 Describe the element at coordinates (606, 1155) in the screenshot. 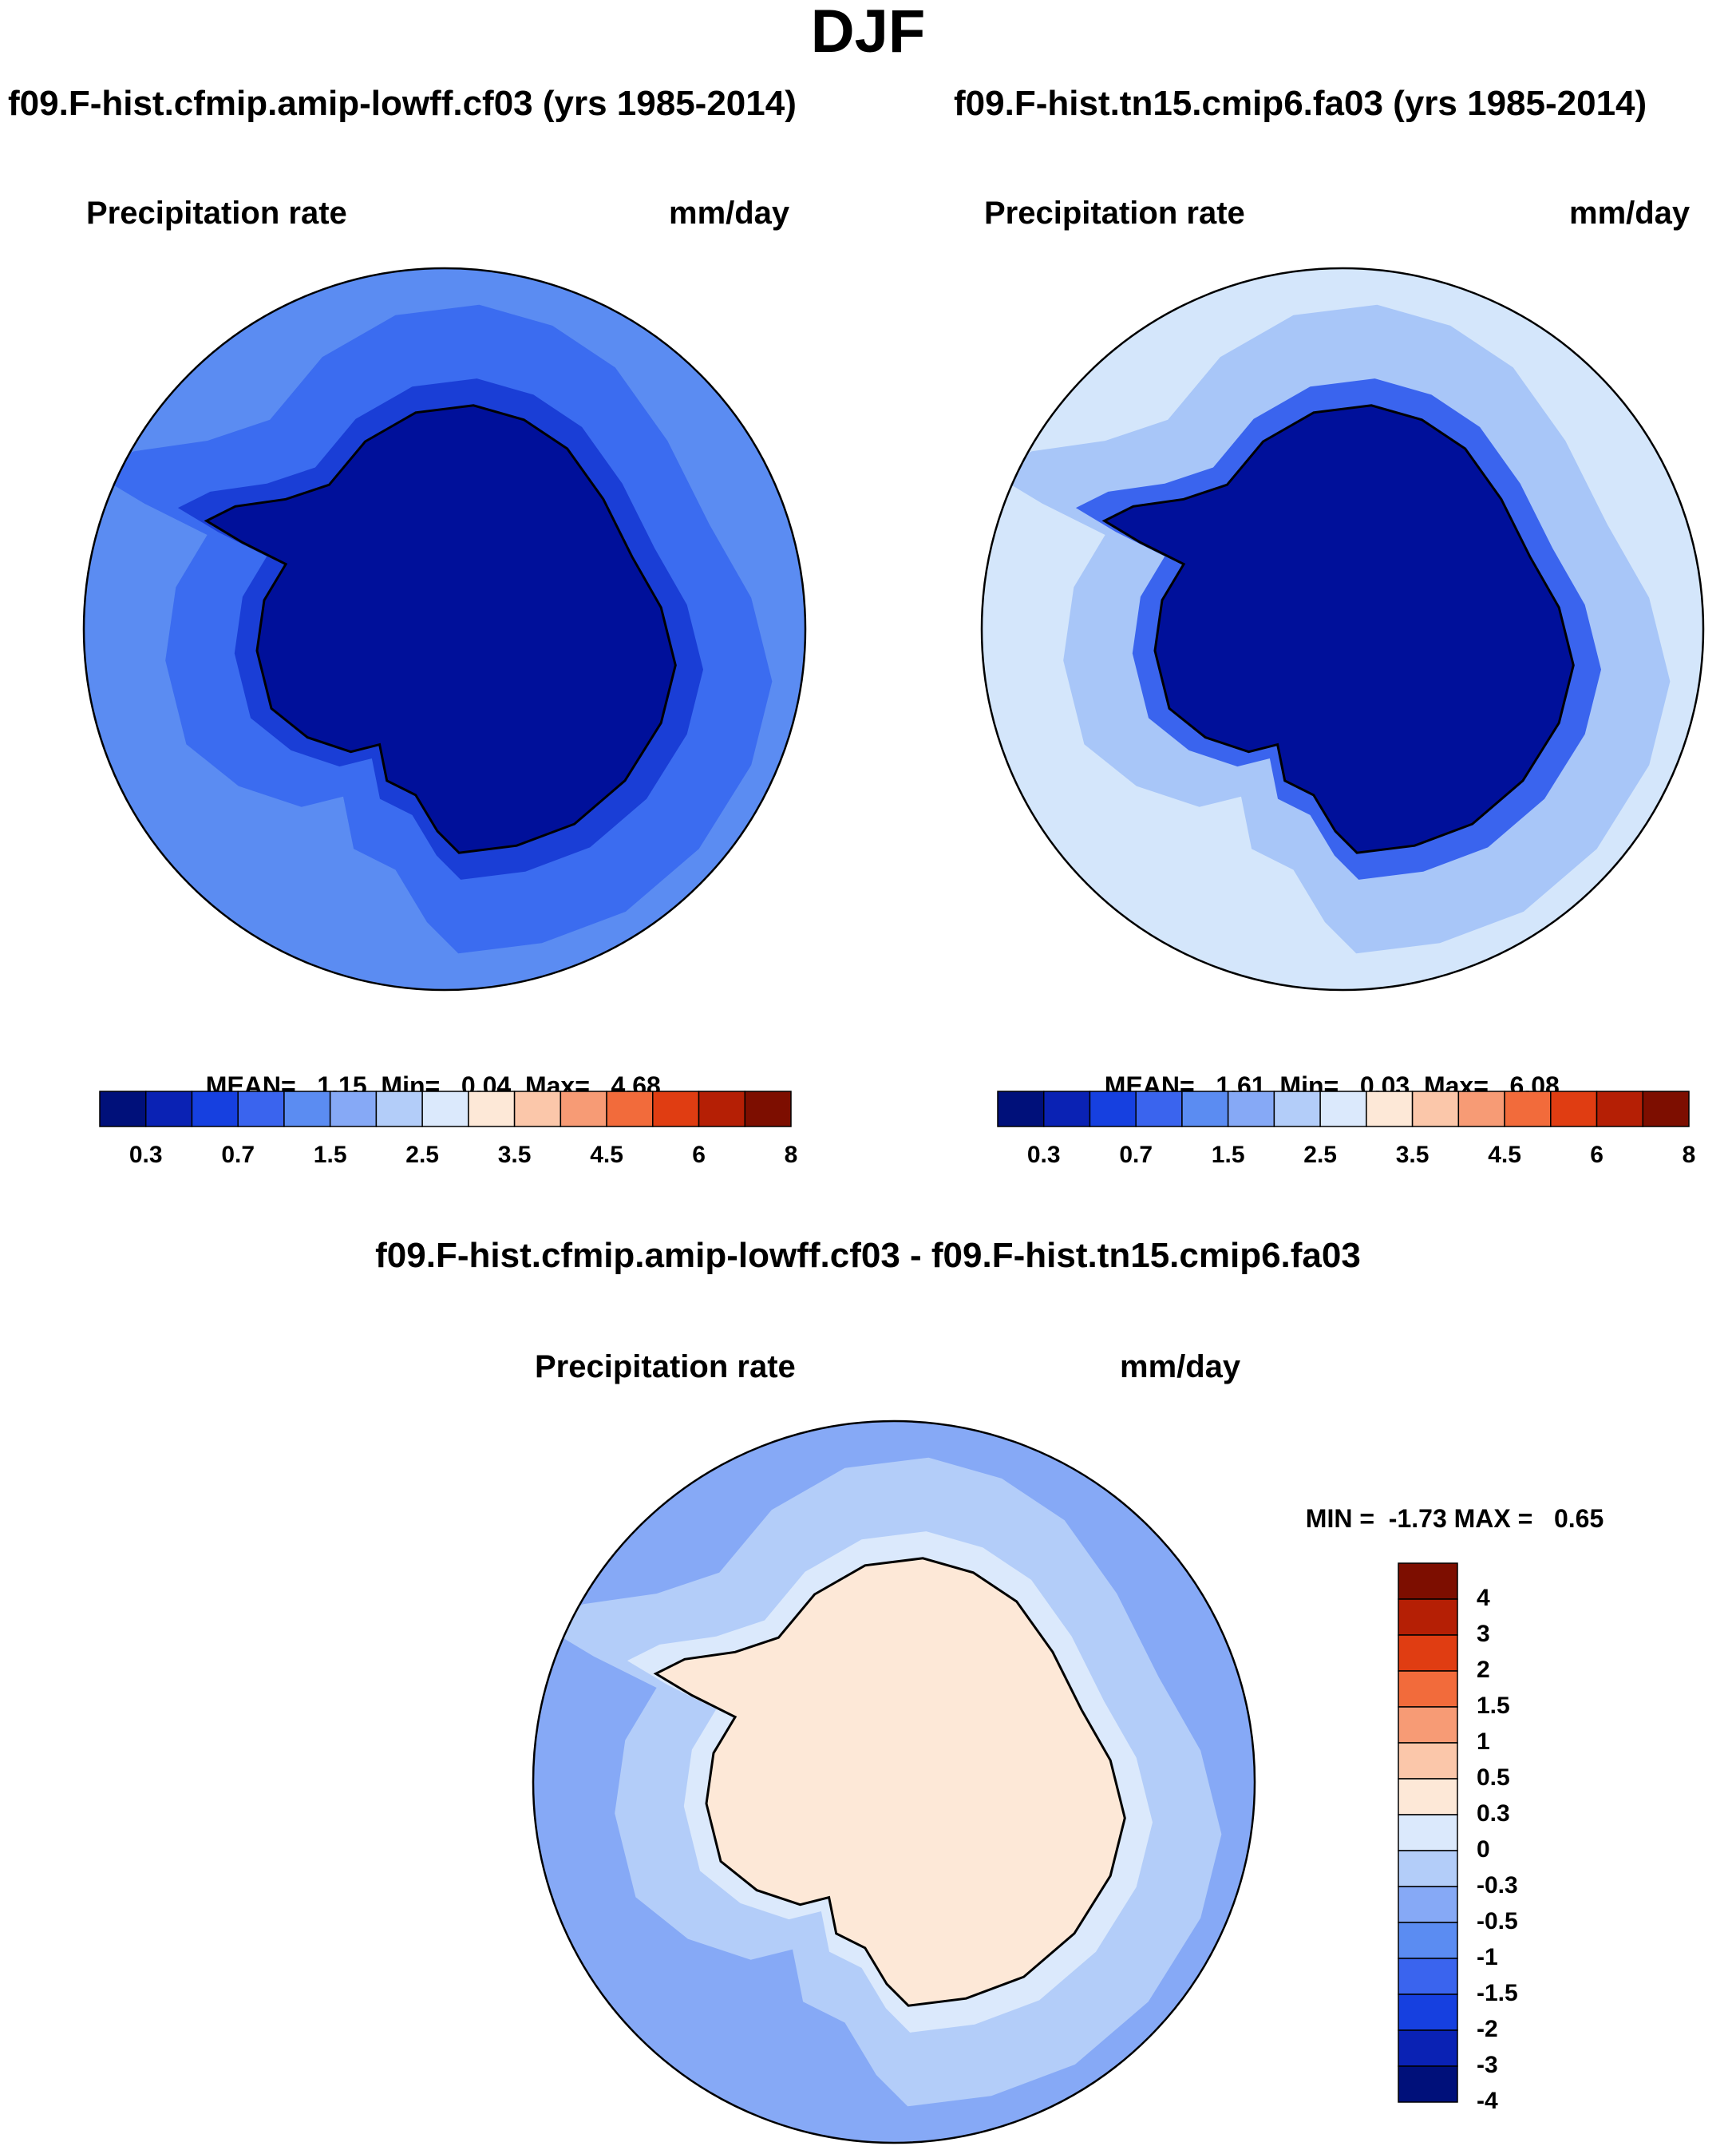

I see `left-colorbar-tick: 4.5` at that location.